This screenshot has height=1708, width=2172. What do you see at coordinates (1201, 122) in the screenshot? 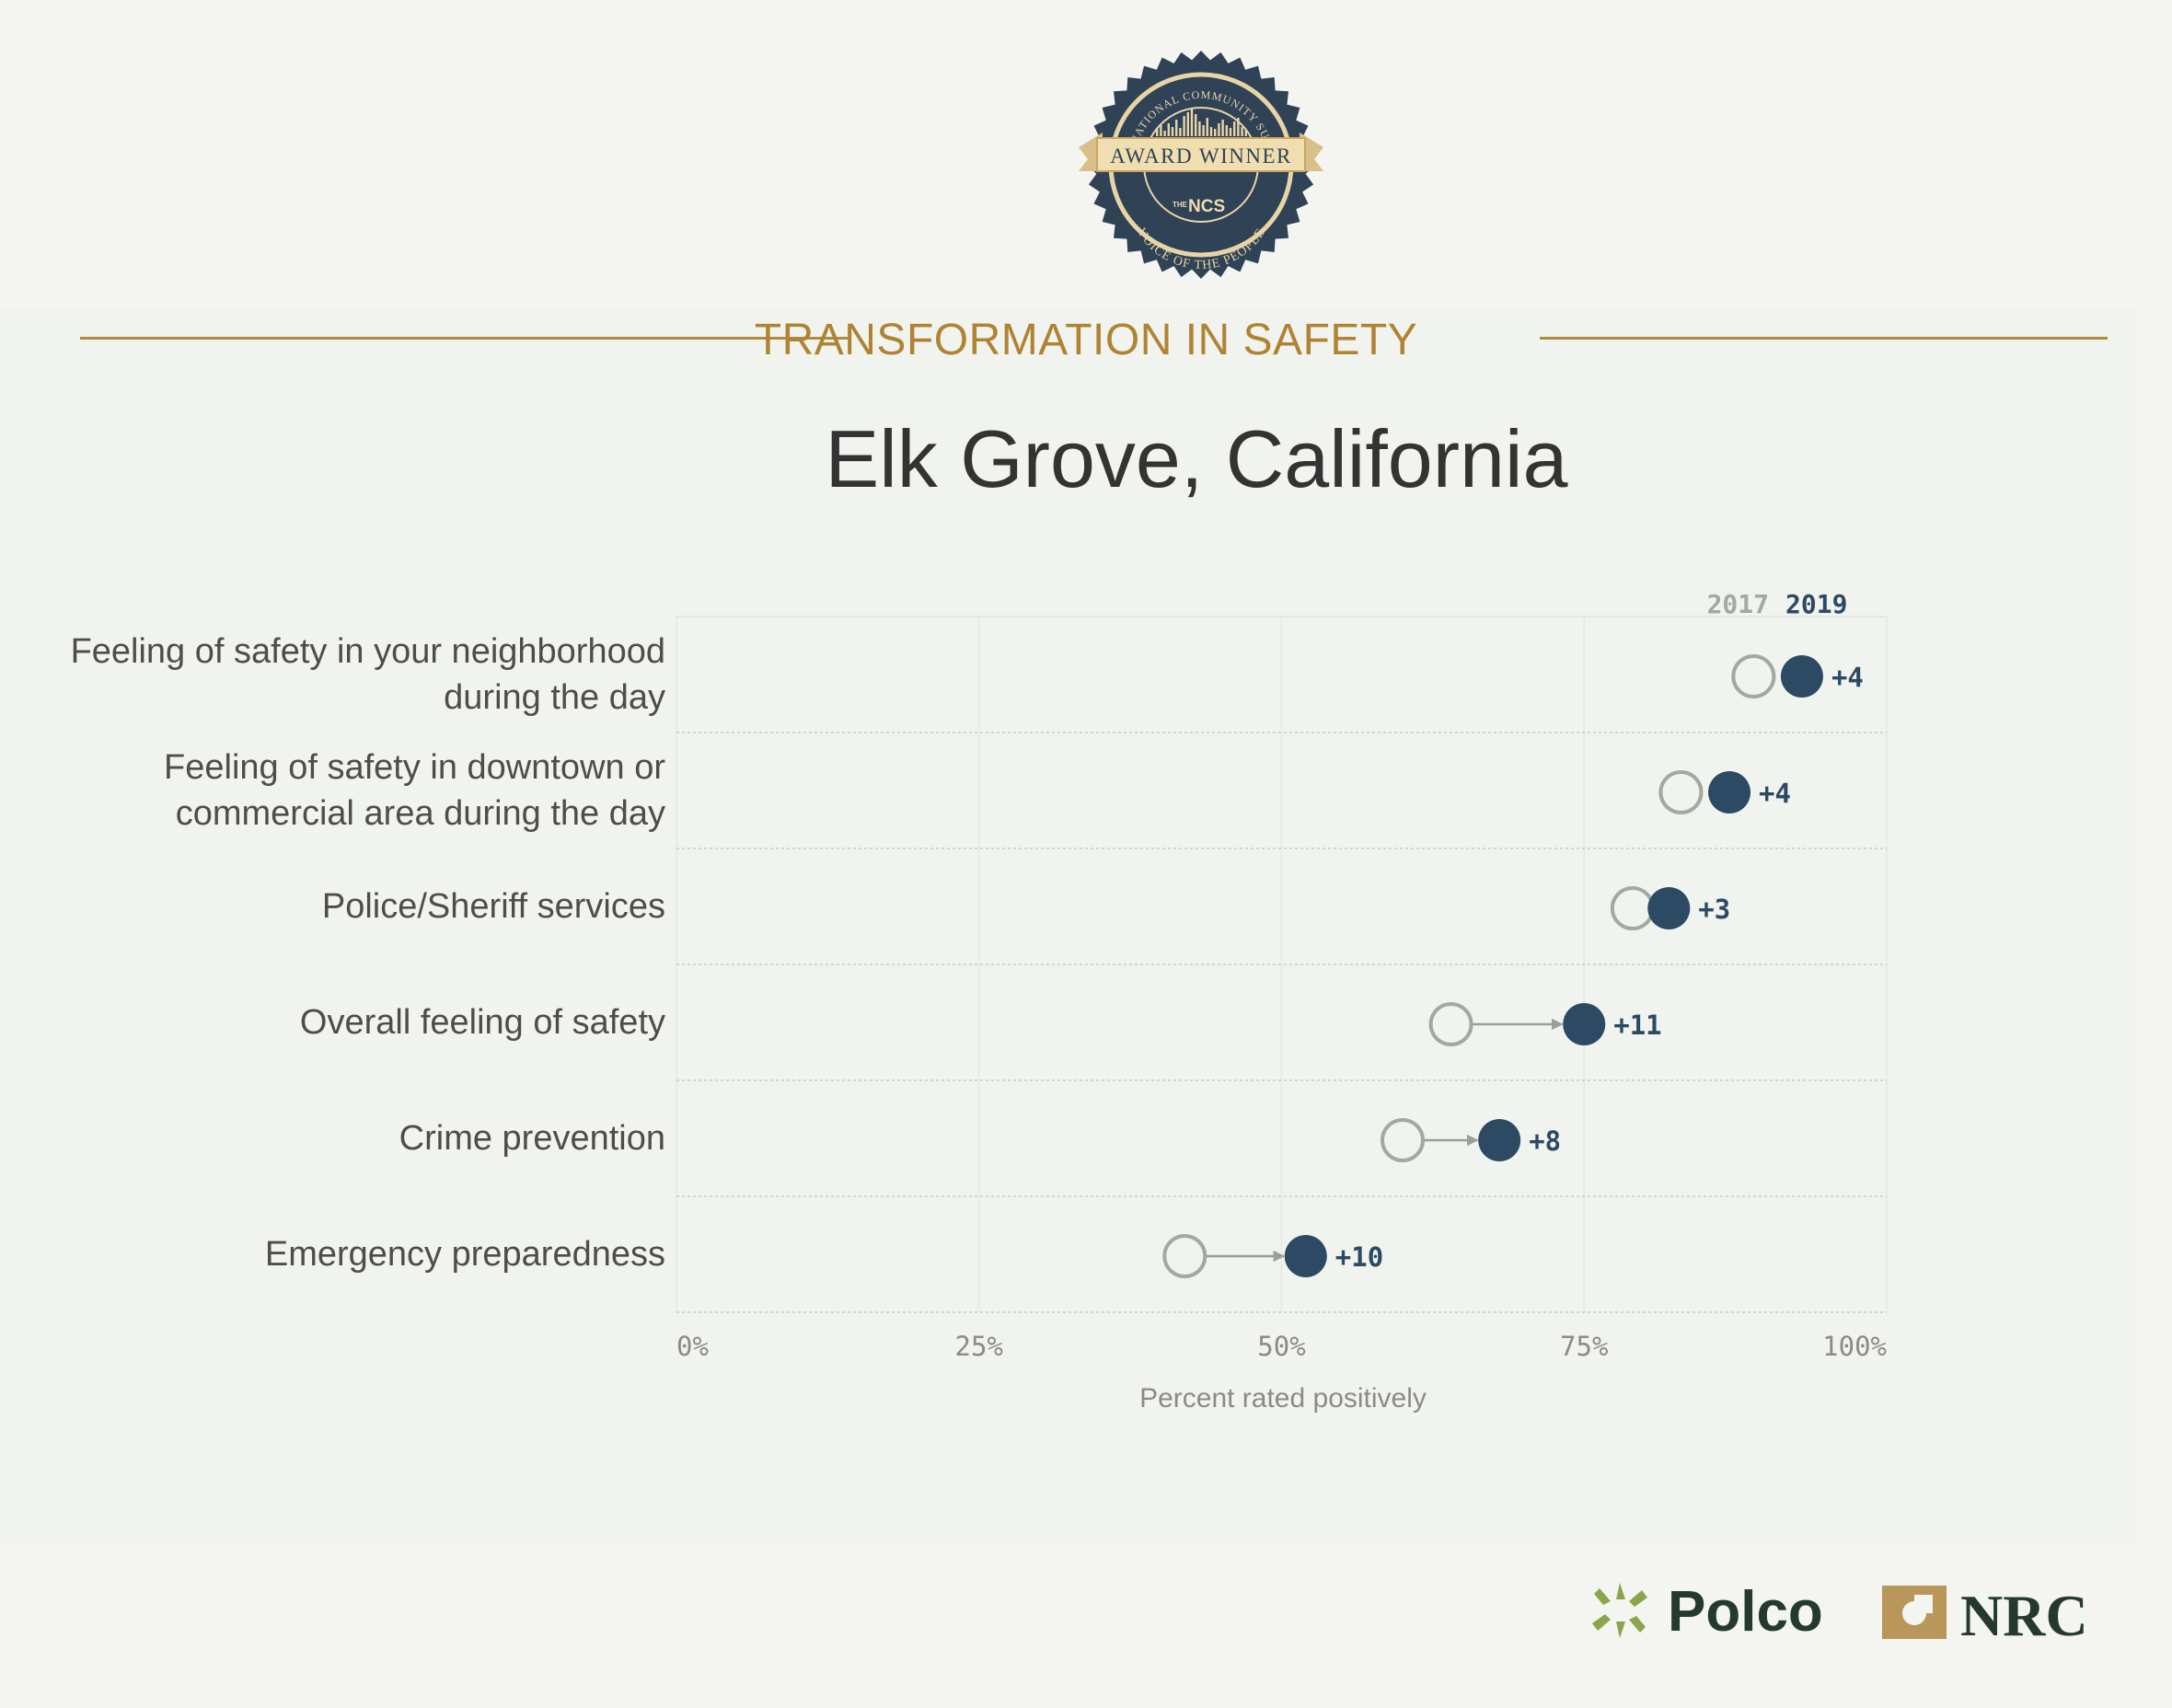
I see `skyline-icon` at bounding box center [1201, 122].